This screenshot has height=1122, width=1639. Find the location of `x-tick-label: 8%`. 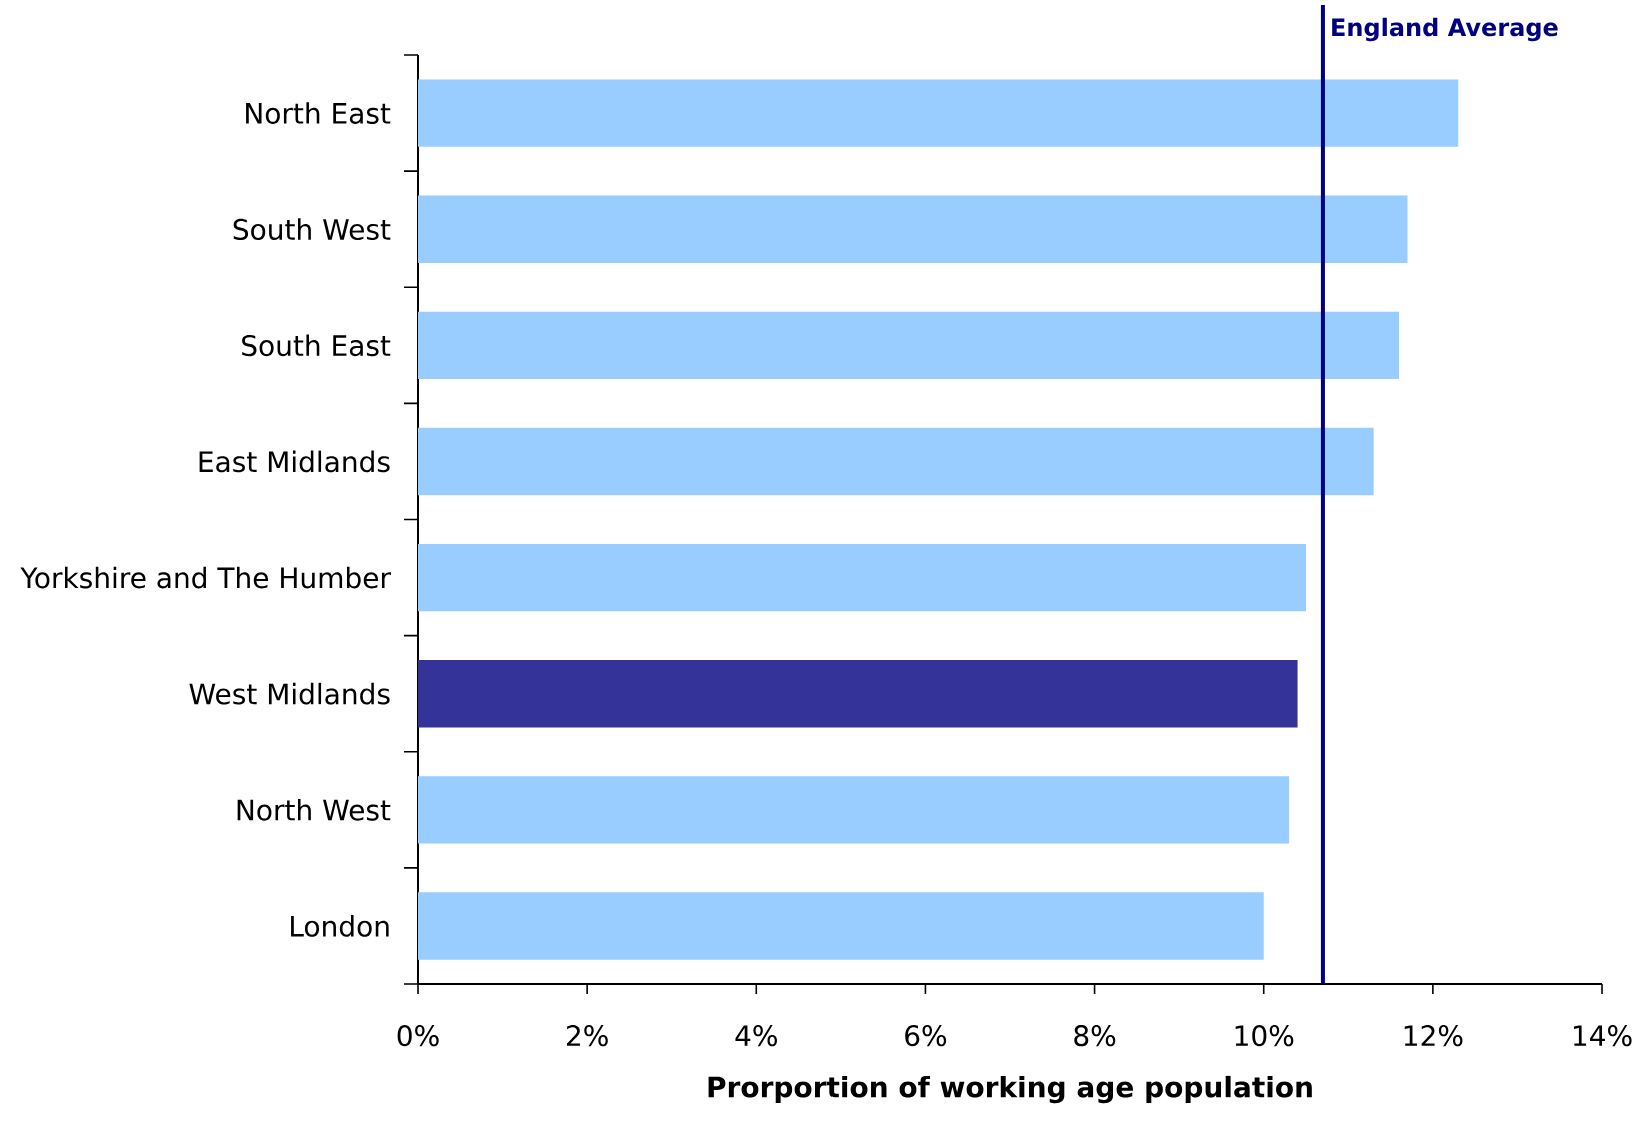

x-tick-label: 8% is located at coordinates (1095, 1036).